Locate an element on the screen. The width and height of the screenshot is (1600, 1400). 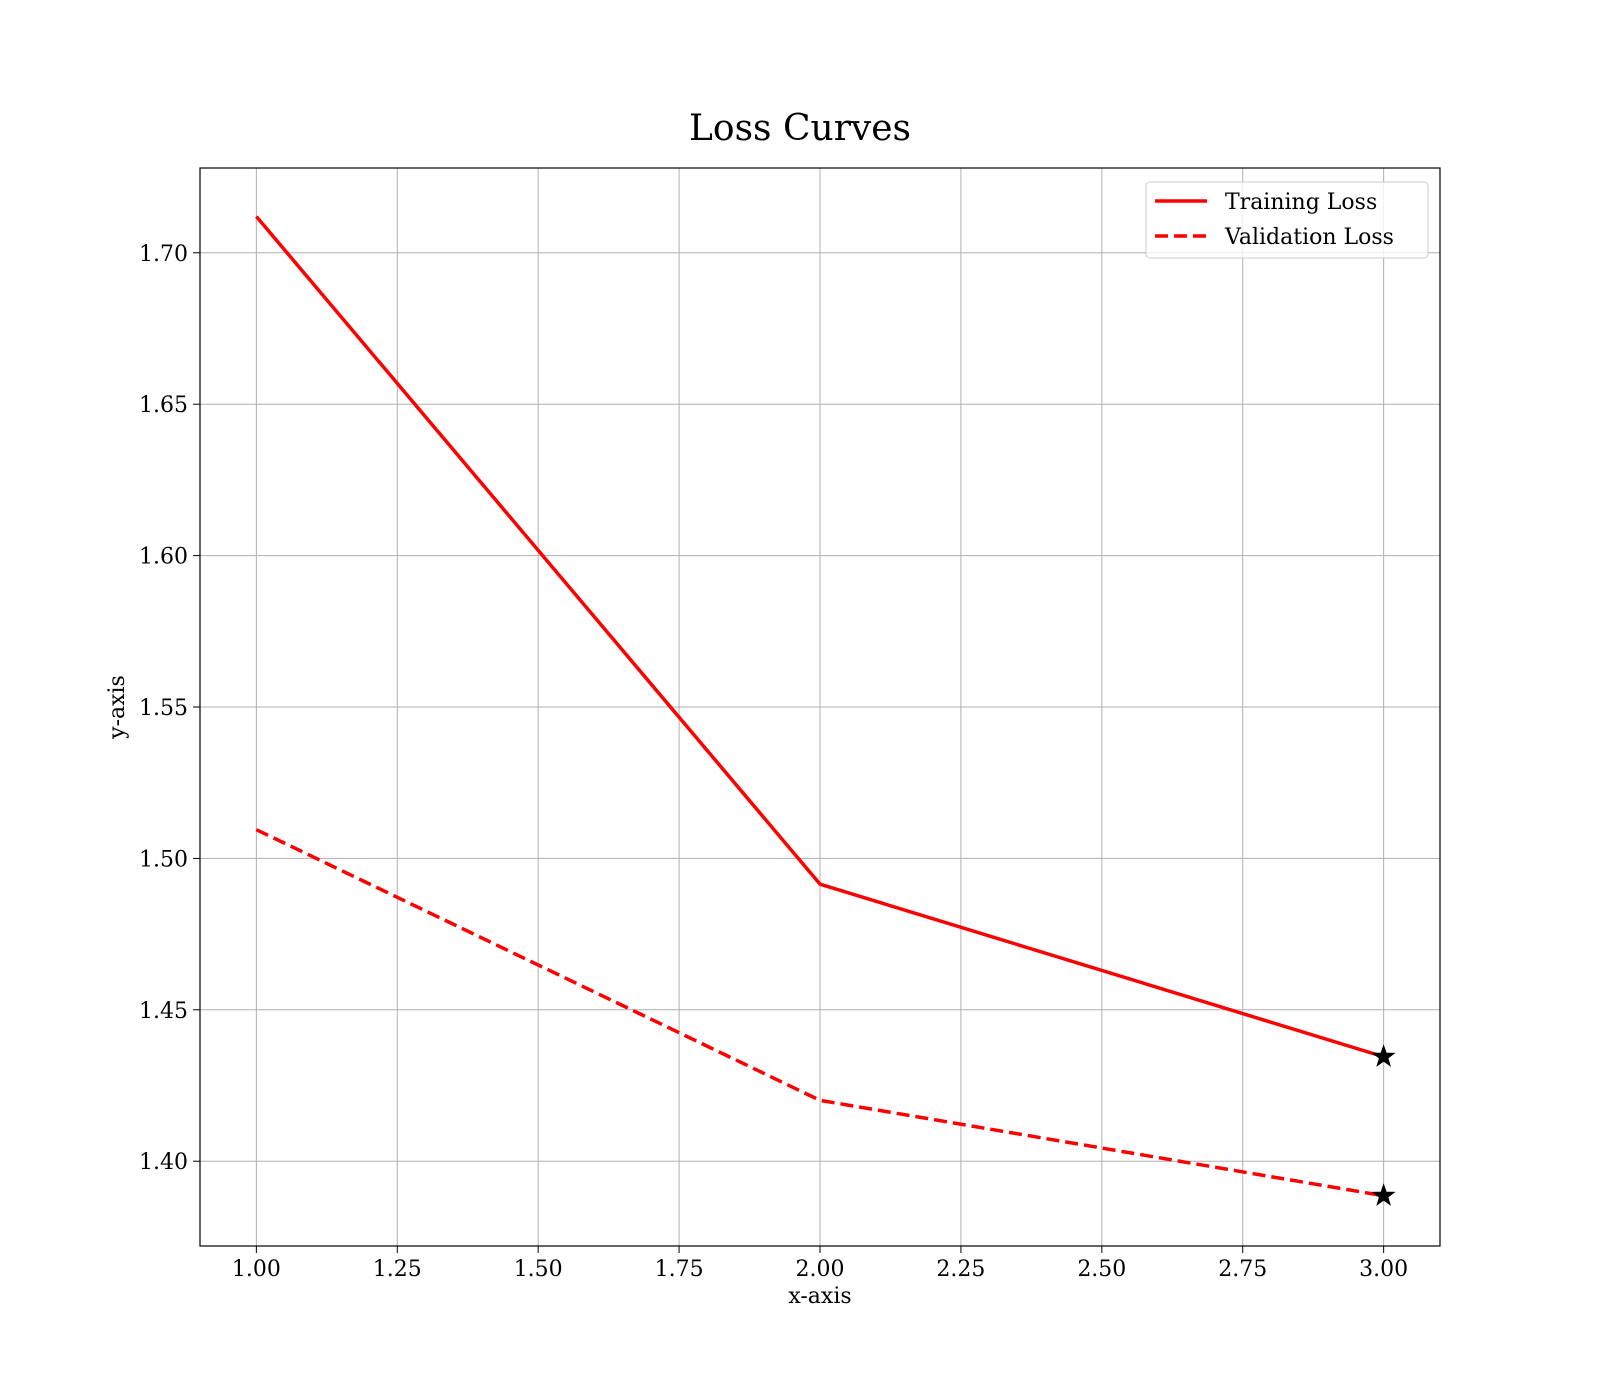
x-tick-label: 1.50 is located at coordinates (538, 1269).